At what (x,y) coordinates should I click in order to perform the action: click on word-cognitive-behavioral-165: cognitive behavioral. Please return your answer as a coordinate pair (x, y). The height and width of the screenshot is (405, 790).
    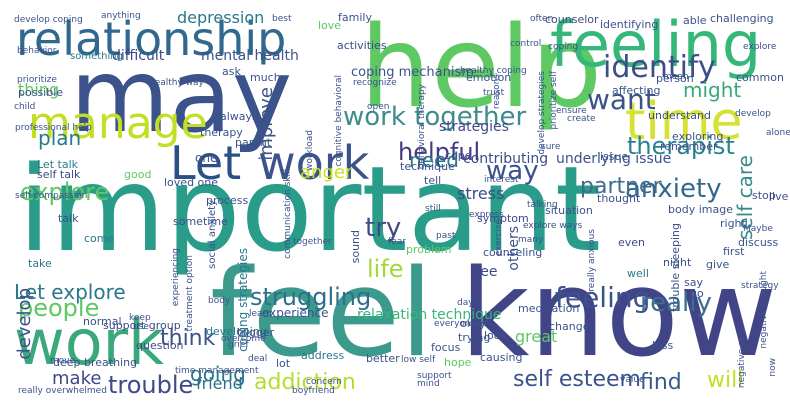
    Looking at the image, I should click on (339, 121).